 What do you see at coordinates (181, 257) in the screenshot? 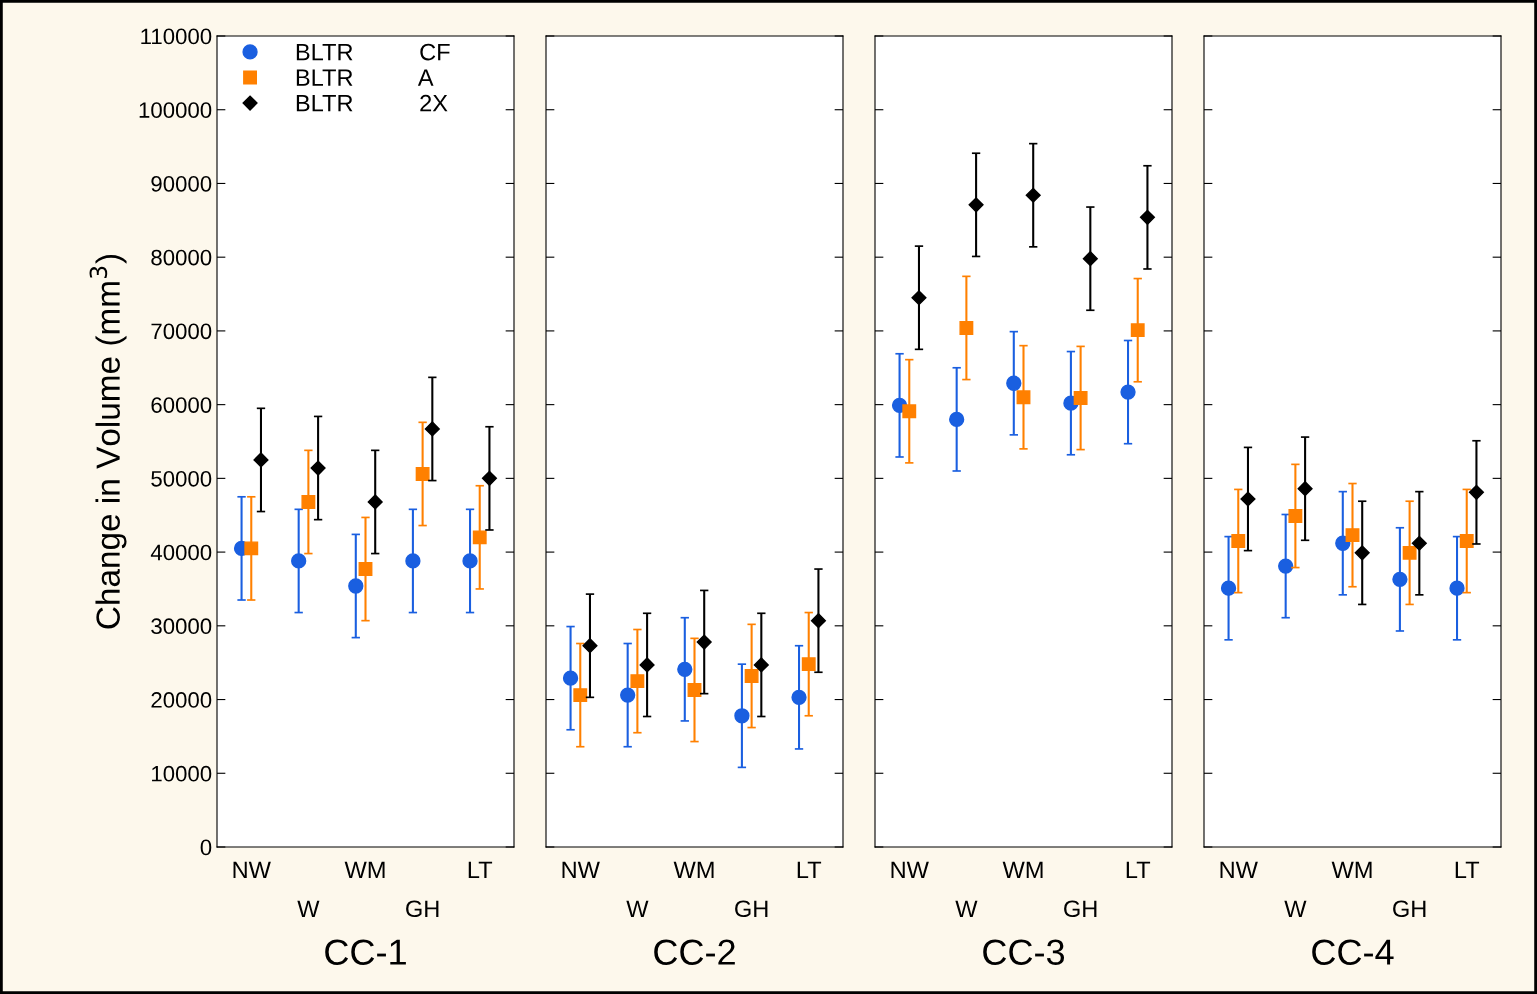
I see `y-tick-label: 80000` at bounding box center [181, 257].